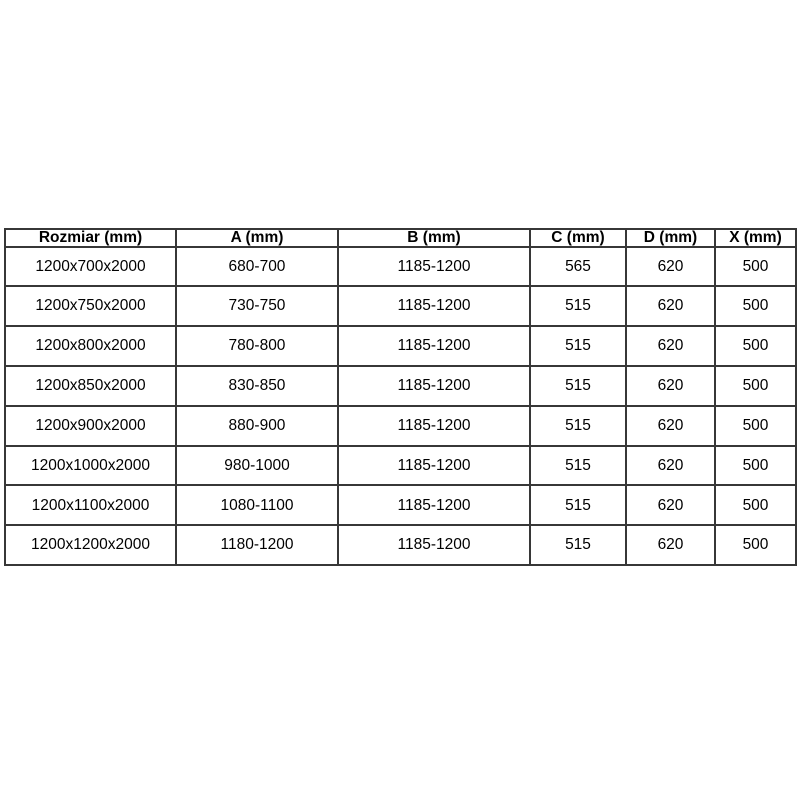  Describe the element at coordinates (90, 385) in the screenshot. I see `table-cell: 1200x850x2000` at that location.